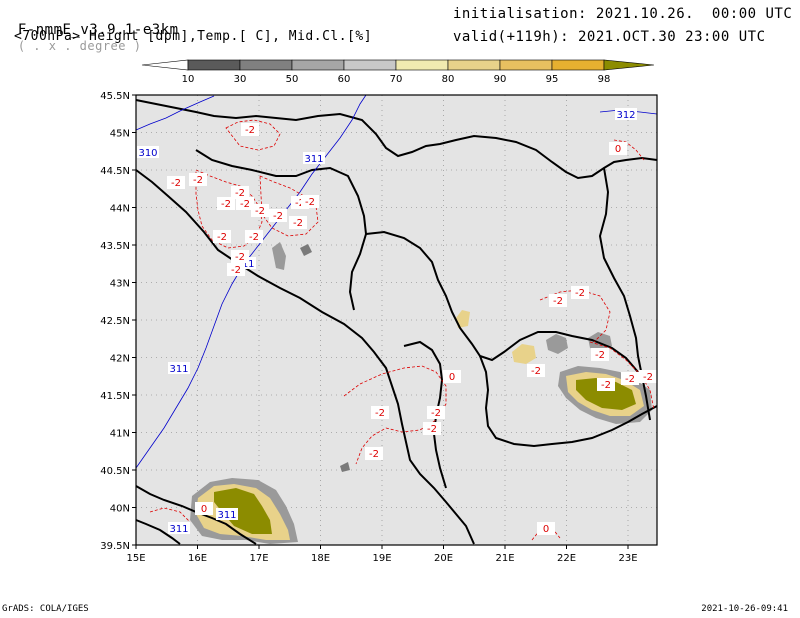 This screenshot has width=800, height=618. Describe the element at coordinates (443, 558) in the screenshot. I see `lon-label: 20E` at that location.